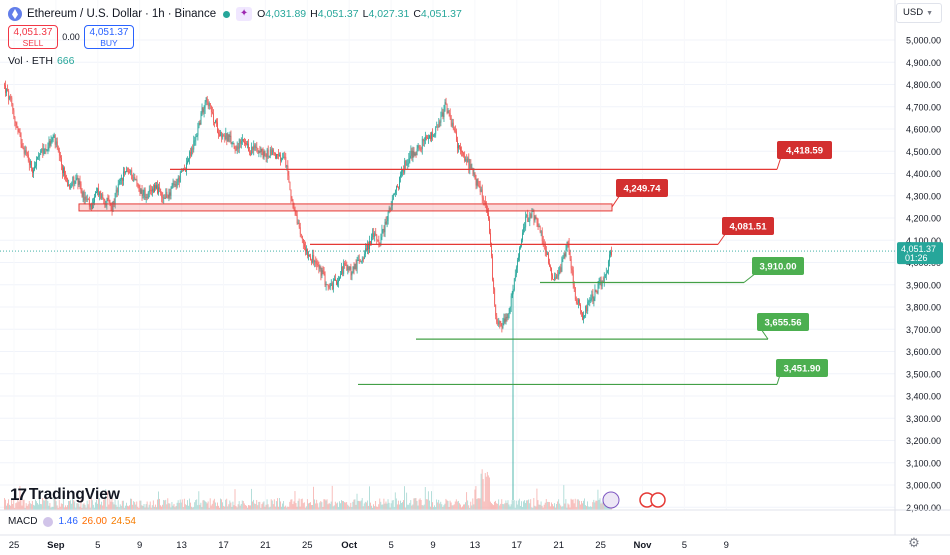 The width and height of the screenshot is (950, 555). What do you see at coordinates (30, 61) in the screenshot?
I see `volume-label: Vol · ETH` at bounding box center [30, 61].